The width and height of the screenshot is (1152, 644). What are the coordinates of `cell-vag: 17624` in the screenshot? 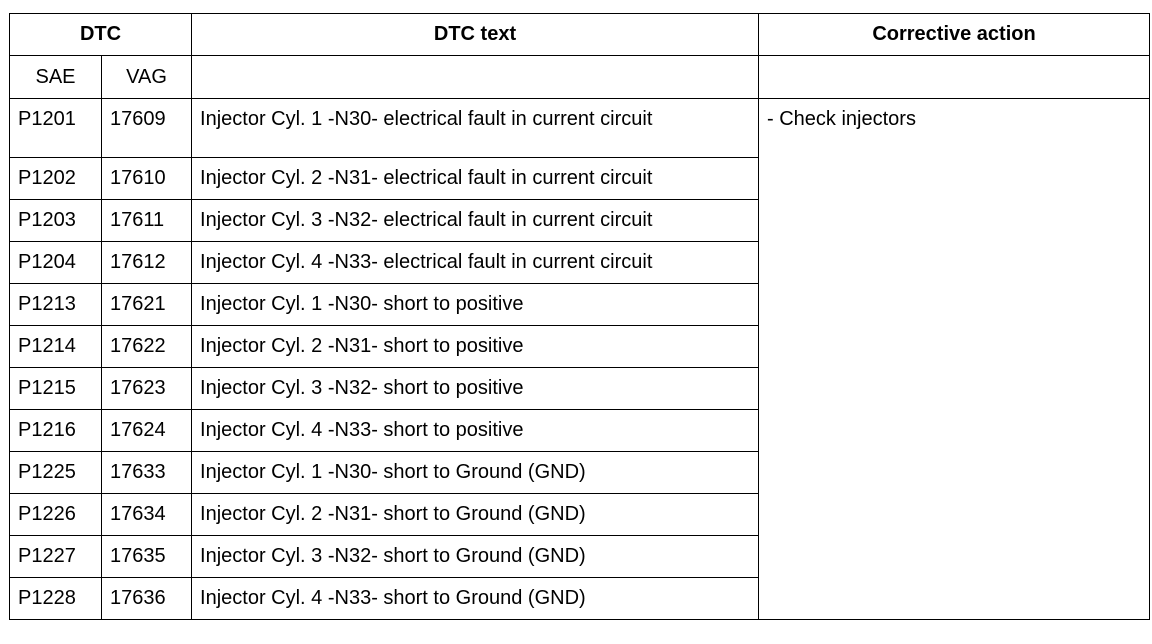 It's located at (146, 430).